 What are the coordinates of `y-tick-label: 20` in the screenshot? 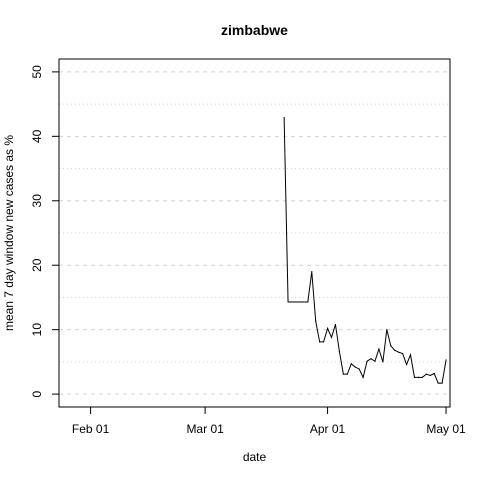 It's located at (37, 265).